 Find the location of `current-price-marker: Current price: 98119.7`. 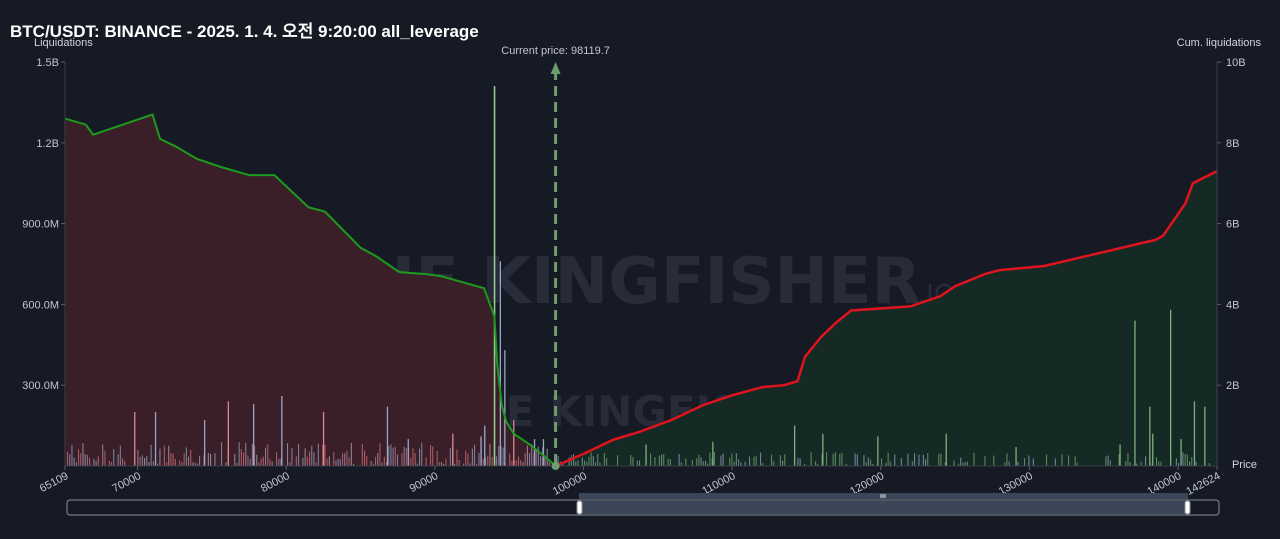

current-price-marker: Current price: 98119.7 is located at coordinates (555, 257).